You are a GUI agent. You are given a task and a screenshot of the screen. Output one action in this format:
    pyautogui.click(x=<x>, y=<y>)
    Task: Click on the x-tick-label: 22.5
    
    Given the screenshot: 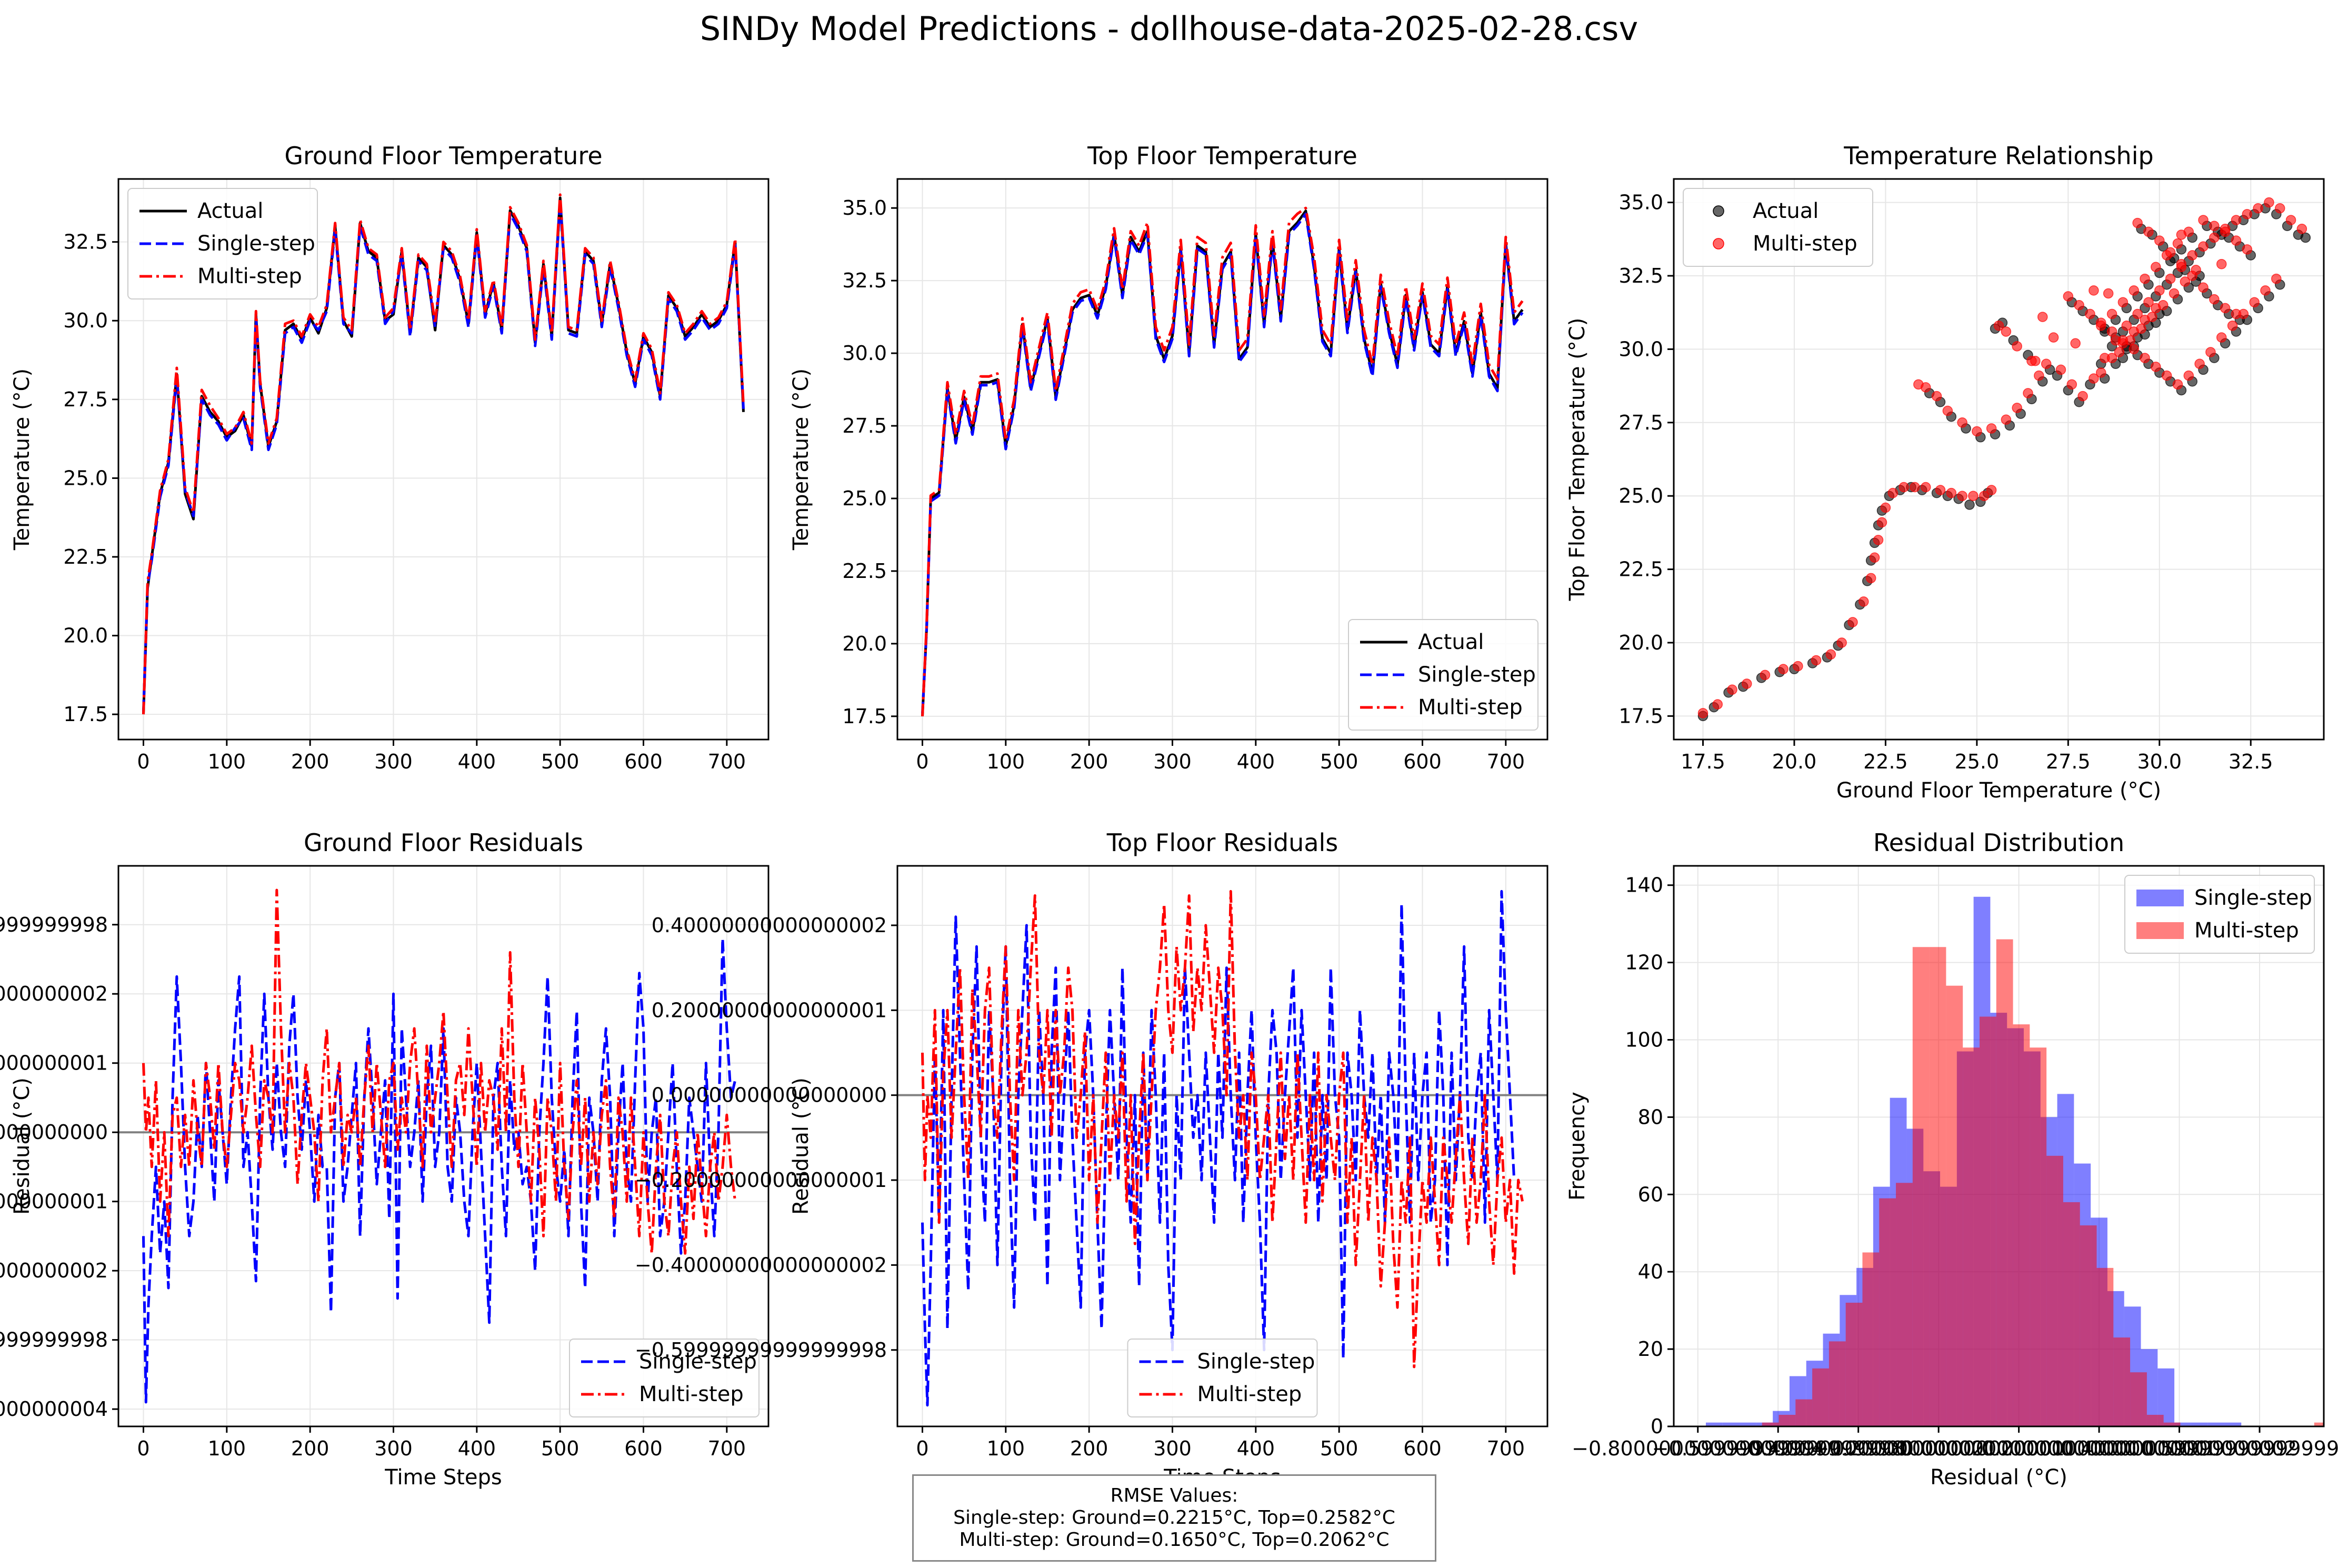 What is the action you would take?
    pyautogui.click(x=1885, y=761)
    